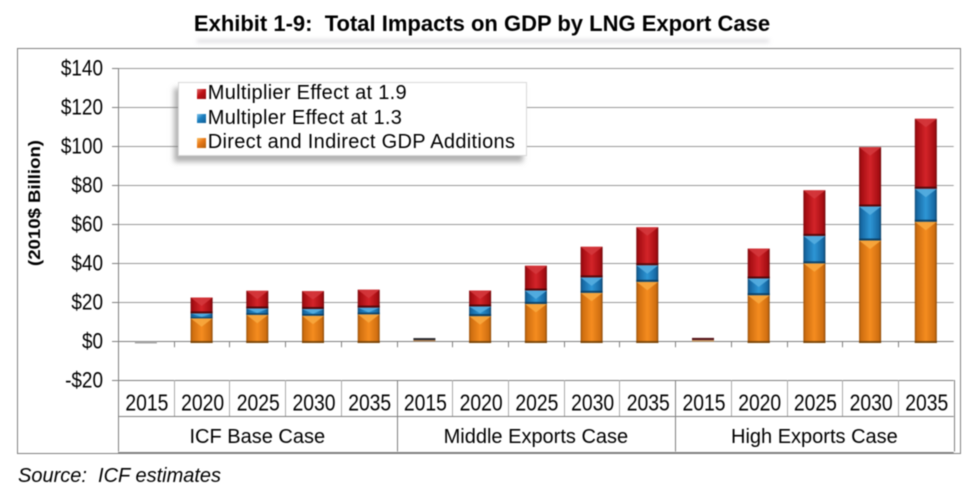  What do you see at coordinates (536, 437) in the screenshot?
I see `svg-text: Middle Exports Case` at bounding box center [536, 437].